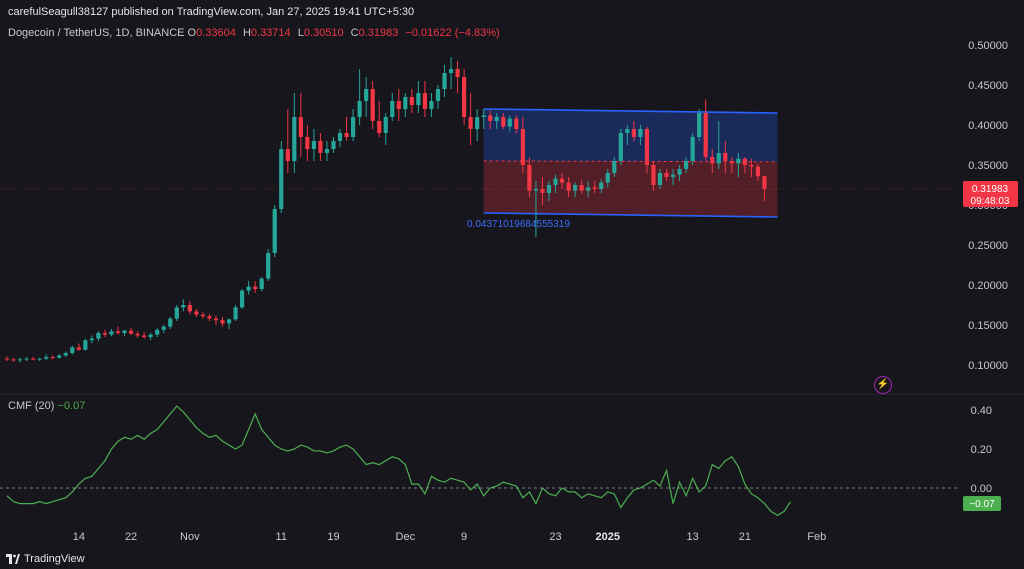  What do you see at coordinates (464, 537) in the screenshot?
I see `time-tick-label: 9` at bounding box center [464, 537].